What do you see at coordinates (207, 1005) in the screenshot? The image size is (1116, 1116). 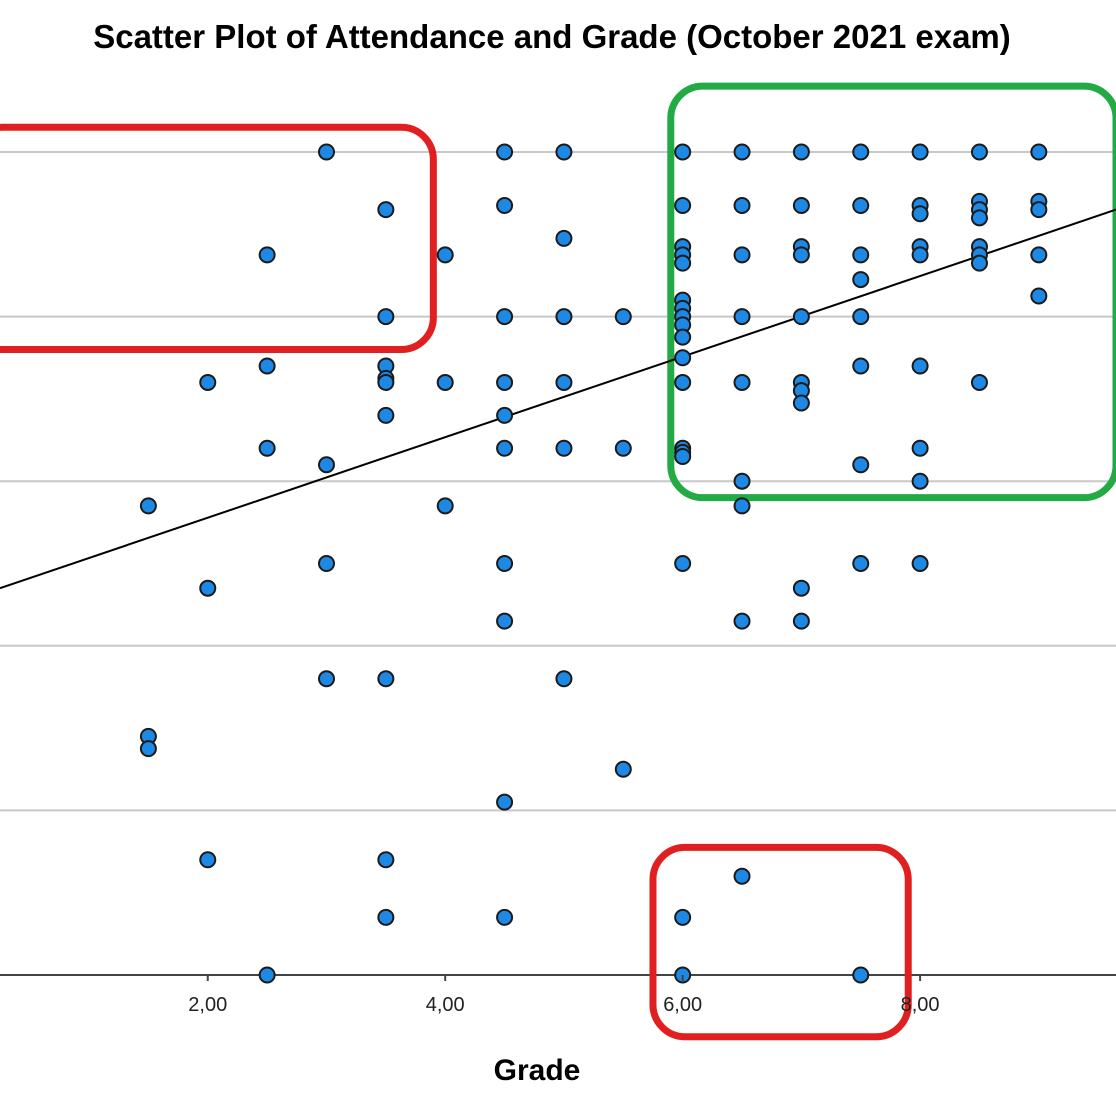 I see `x-tick-label: 2,00` at bounding box center [207, 1005].